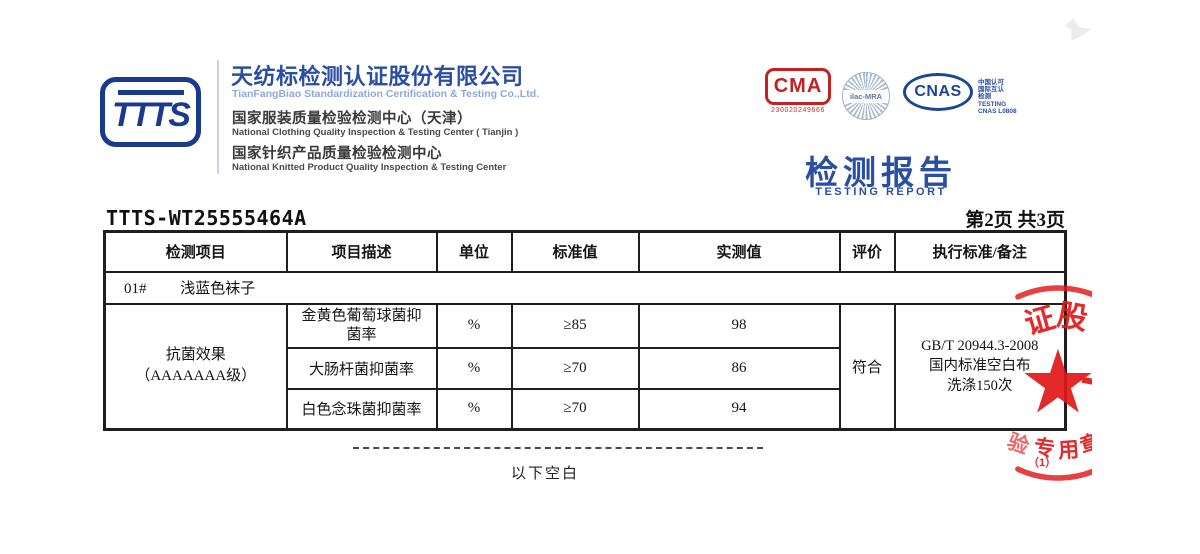  What do you see at coordinates (867, 251) in the screenshot?
I see `header-evaluation: 评价` at bounding box center [867, 251].